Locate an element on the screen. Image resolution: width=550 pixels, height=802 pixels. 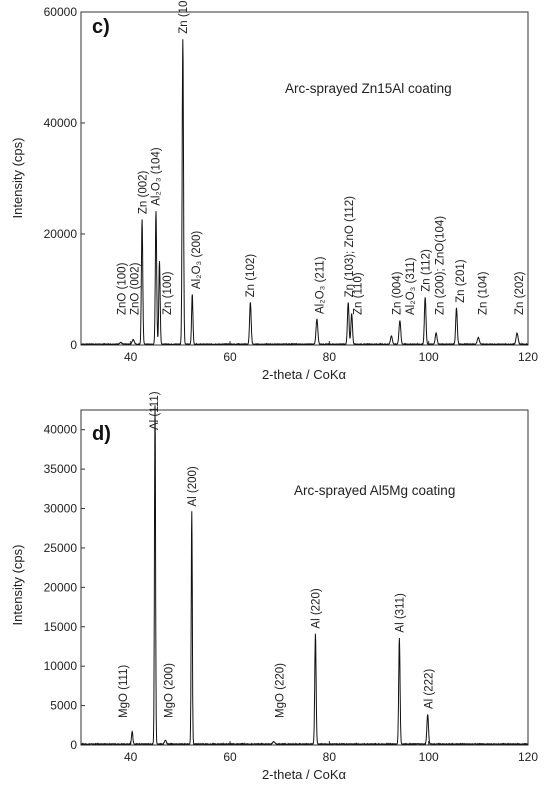
peak-annotation: Zn (112) is located at coordinates (427, 270).